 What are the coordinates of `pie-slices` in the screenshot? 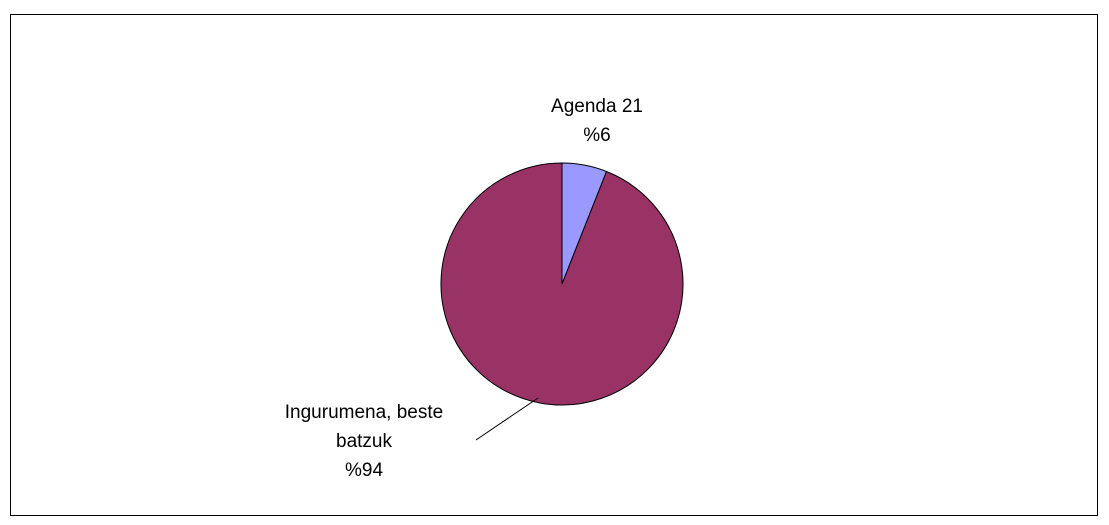 It's located at (562, 284).